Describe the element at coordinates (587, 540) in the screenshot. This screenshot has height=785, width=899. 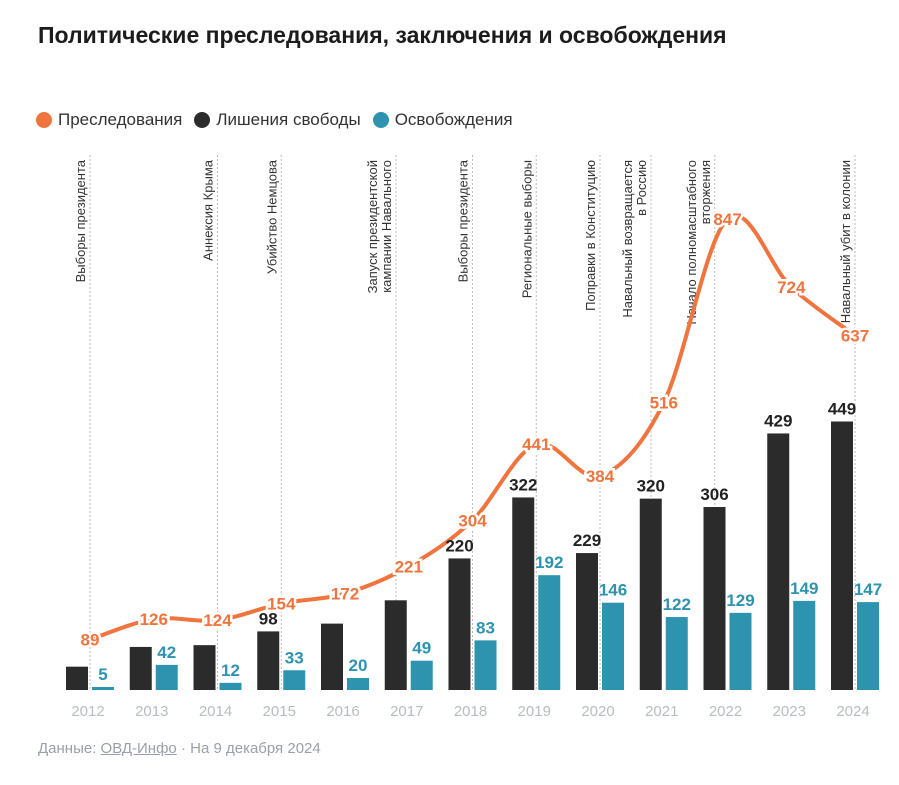
I see `bar-label-imprisonment: 229` at that location.